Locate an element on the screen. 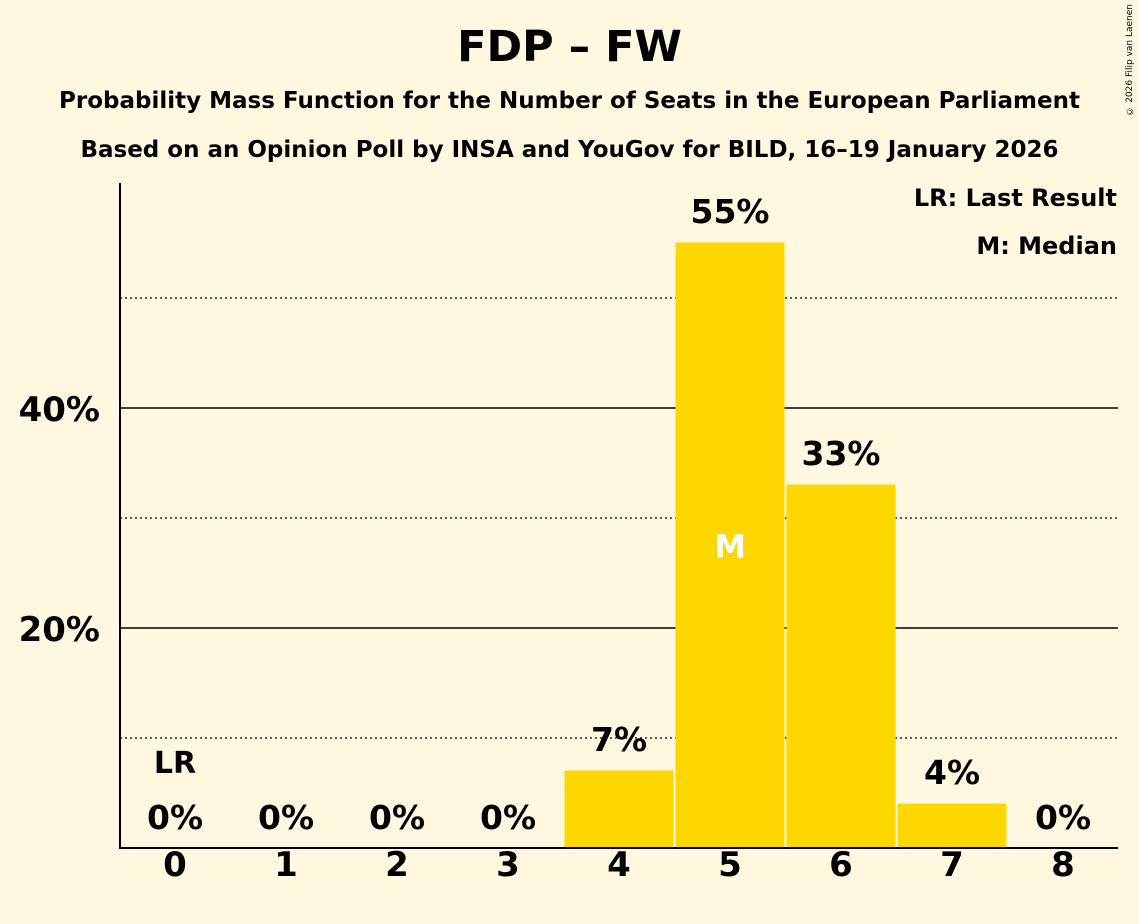  x-tick-label: 3 is located at coordinates (508, 865).